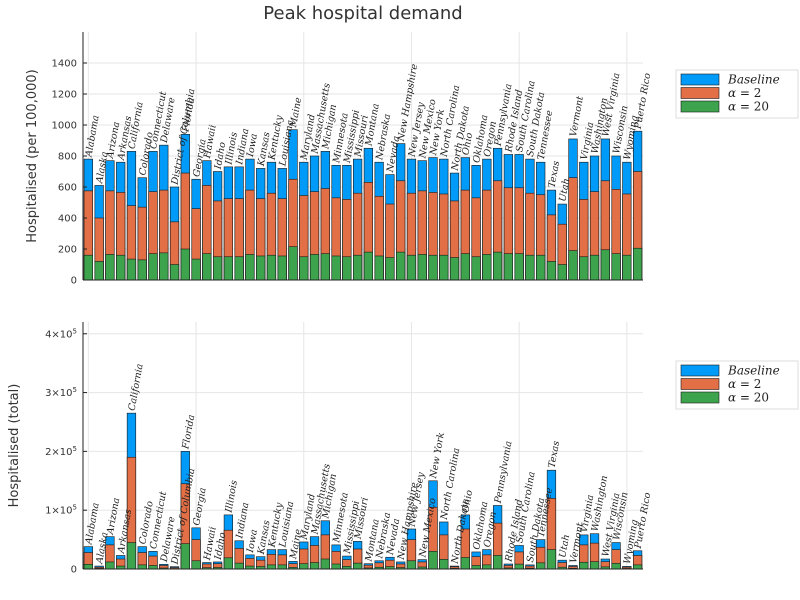 The height and width of the screenshot is (600, 800). I want to click on bar-20-georgia, so click(196, 269).